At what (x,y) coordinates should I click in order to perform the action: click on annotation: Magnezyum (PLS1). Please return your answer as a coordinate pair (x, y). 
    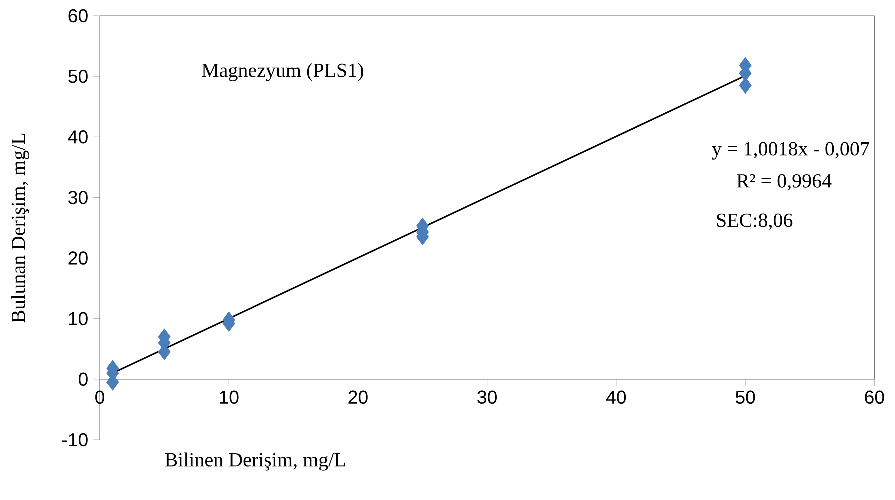
    Looking at the image, I should click on (283, 72).